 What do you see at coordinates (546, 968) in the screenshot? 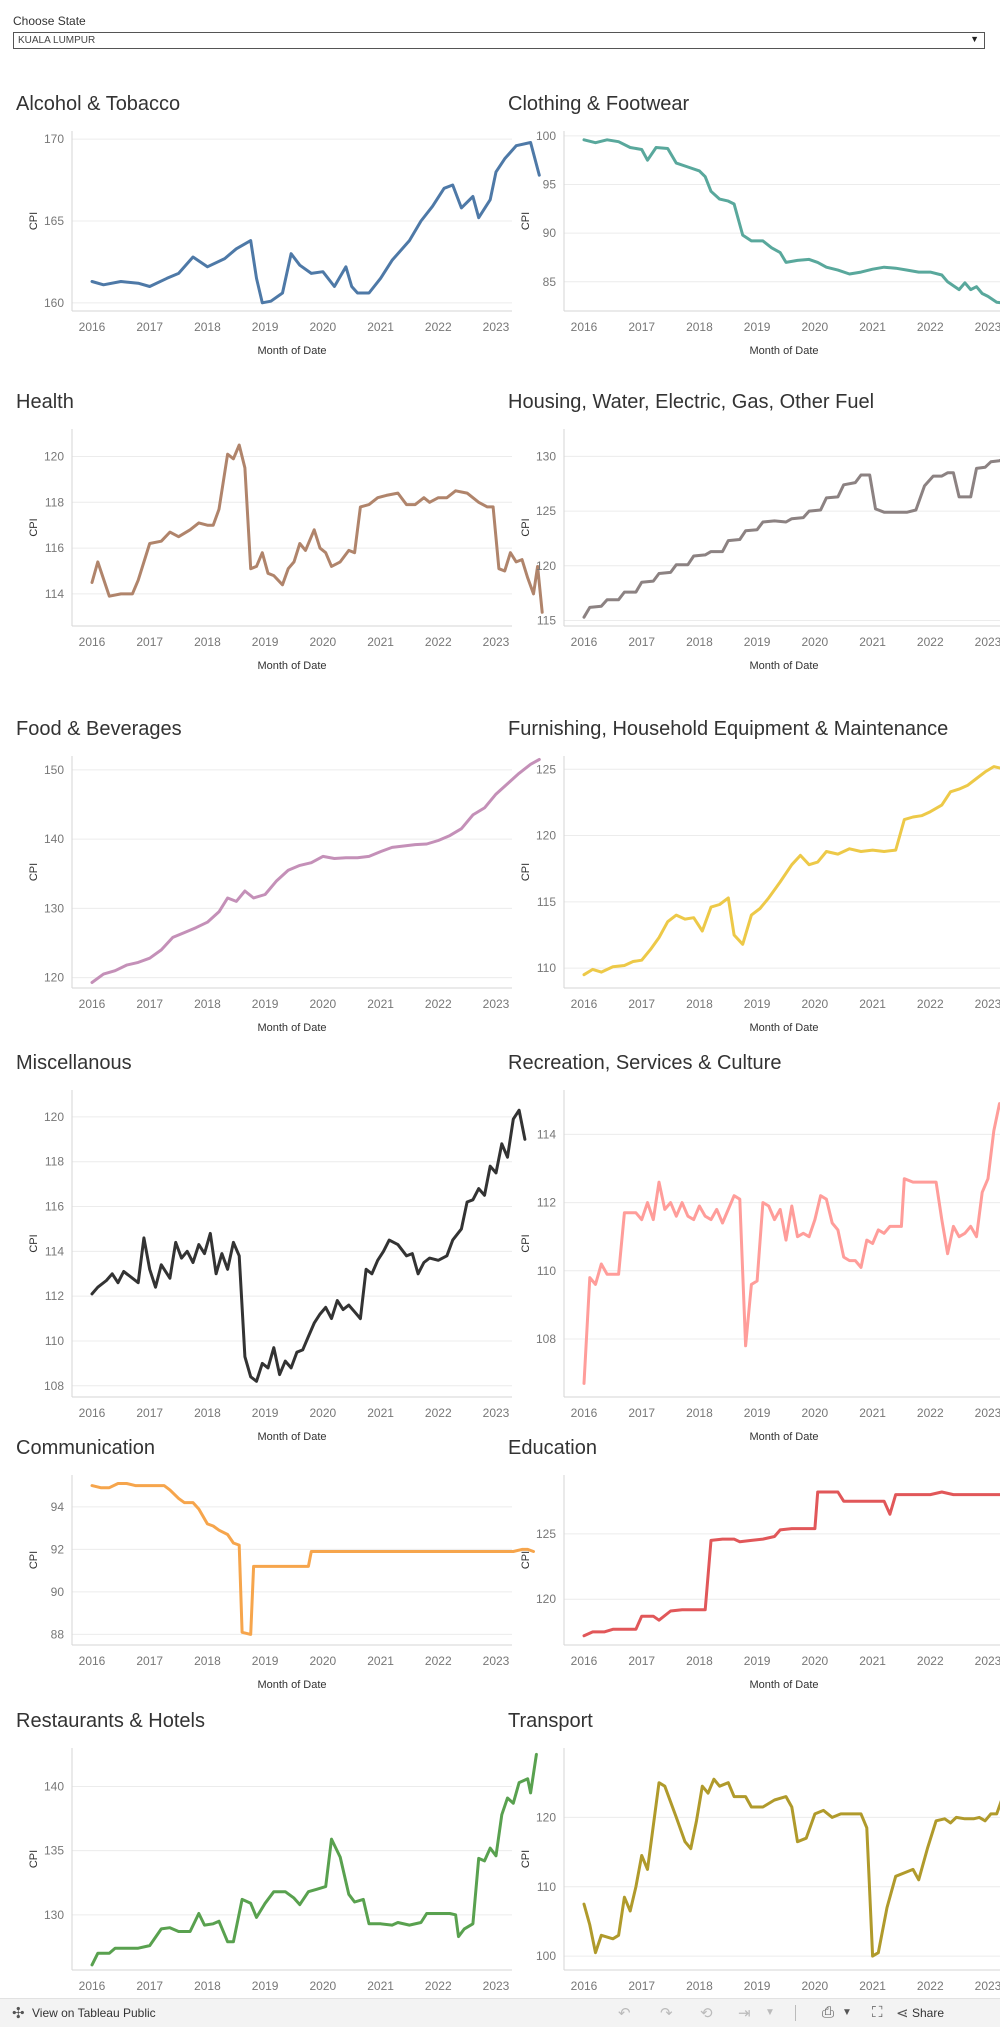
I see `y-tick-label: 110` at bounding box center [546, 968].